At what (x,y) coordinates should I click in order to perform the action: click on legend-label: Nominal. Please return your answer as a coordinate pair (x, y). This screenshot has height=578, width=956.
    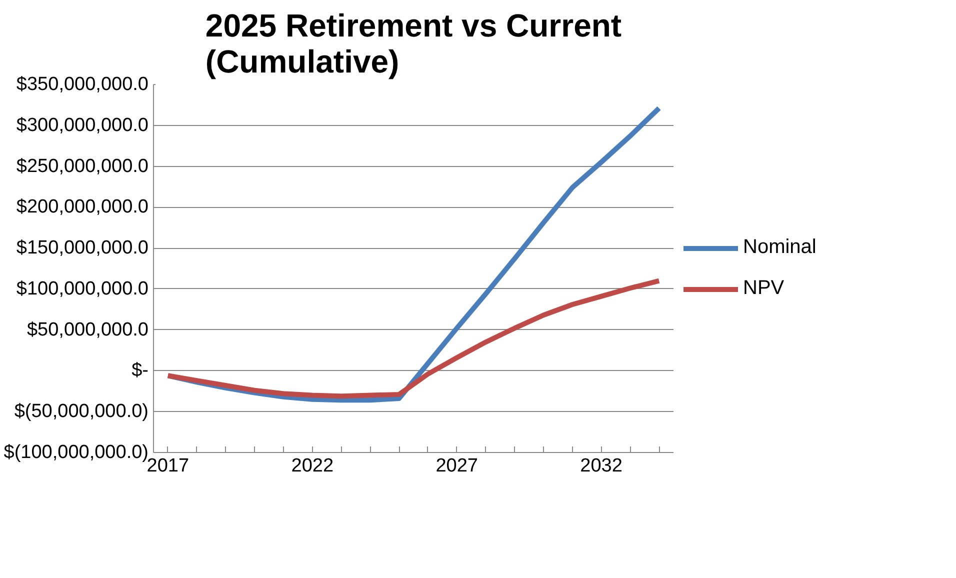
    Looking at the image, I should click on (779, 247).